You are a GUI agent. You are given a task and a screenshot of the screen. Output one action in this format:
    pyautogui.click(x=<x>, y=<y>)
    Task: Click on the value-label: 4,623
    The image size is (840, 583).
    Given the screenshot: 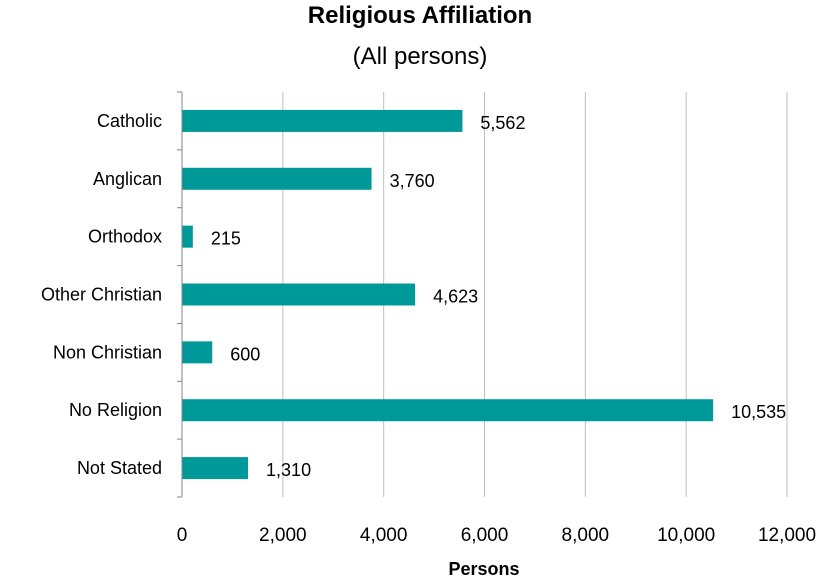 What is the action you would take?
    pyautogui.click(x=455, y=297)
    